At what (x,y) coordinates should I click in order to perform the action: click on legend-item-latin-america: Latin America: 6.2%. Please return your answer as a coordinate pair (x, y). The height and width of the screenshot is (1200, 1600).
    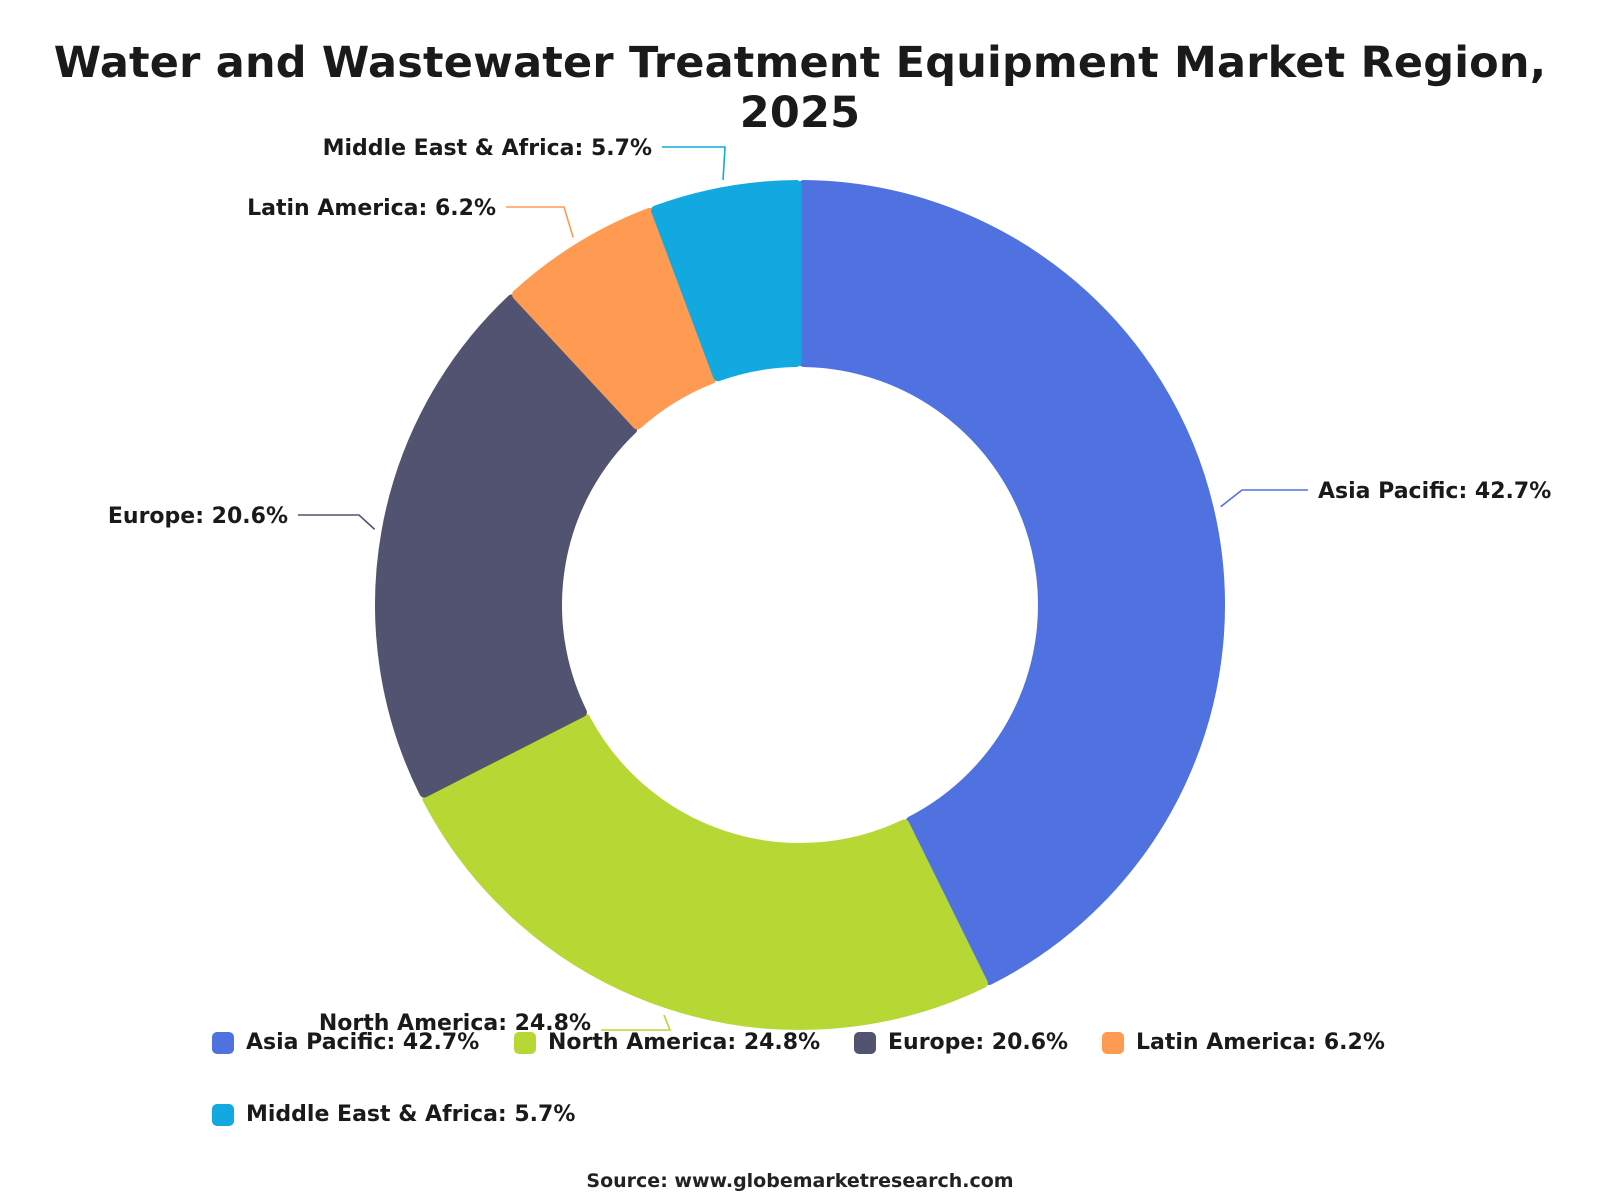
    Looking at the image, I should click on (1243, 1042).